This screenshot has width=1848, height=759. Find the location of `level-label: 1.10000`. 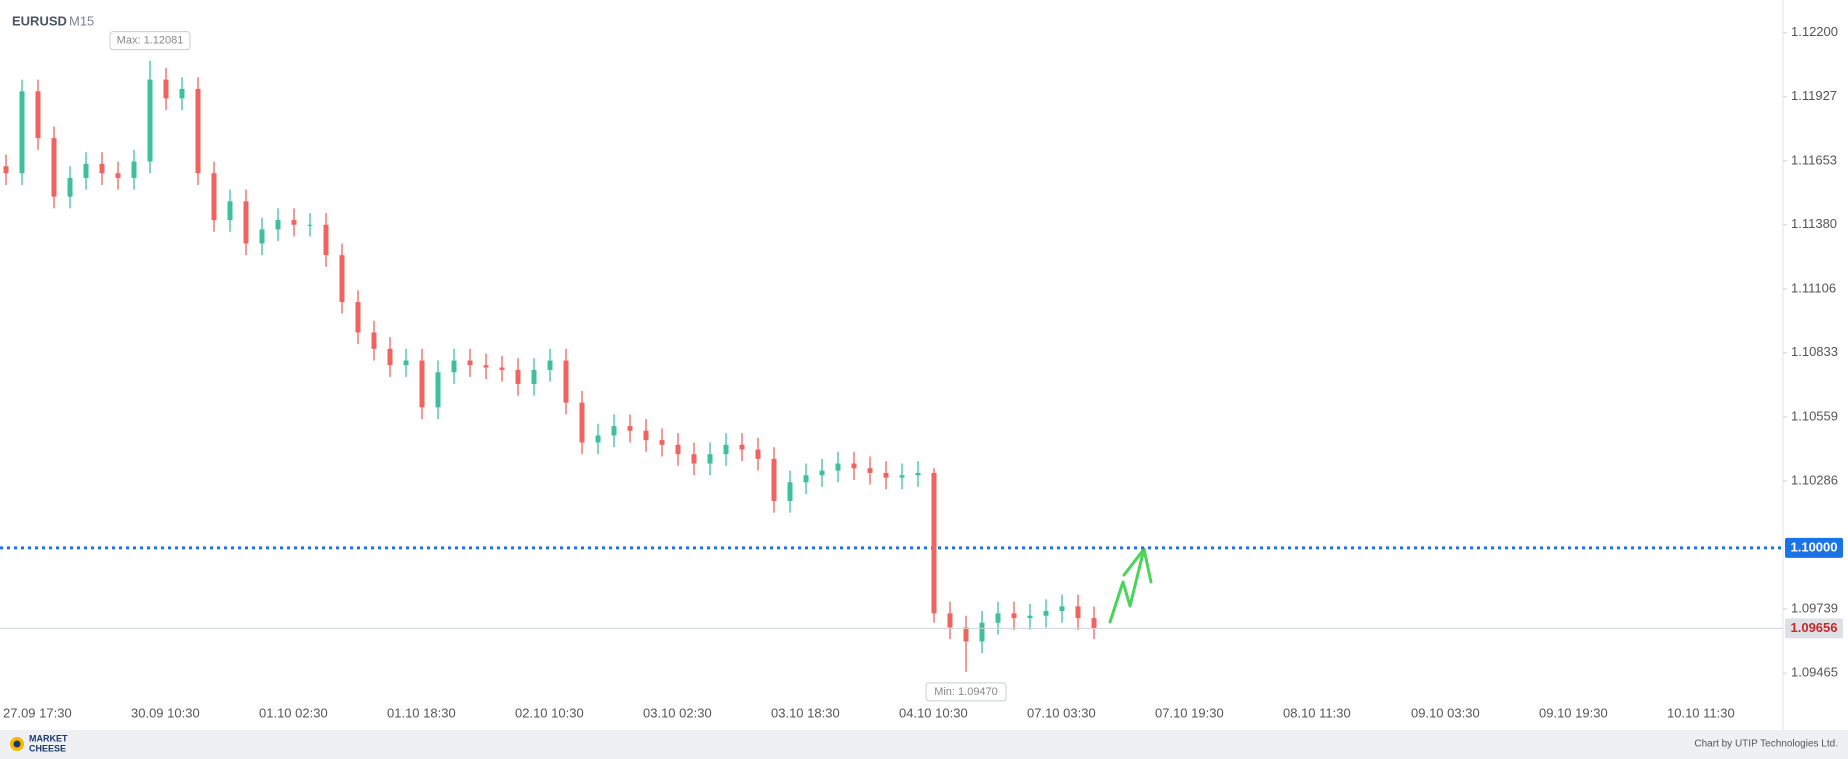

level-label: 1.10000 is located at coordinates (1814, 546).